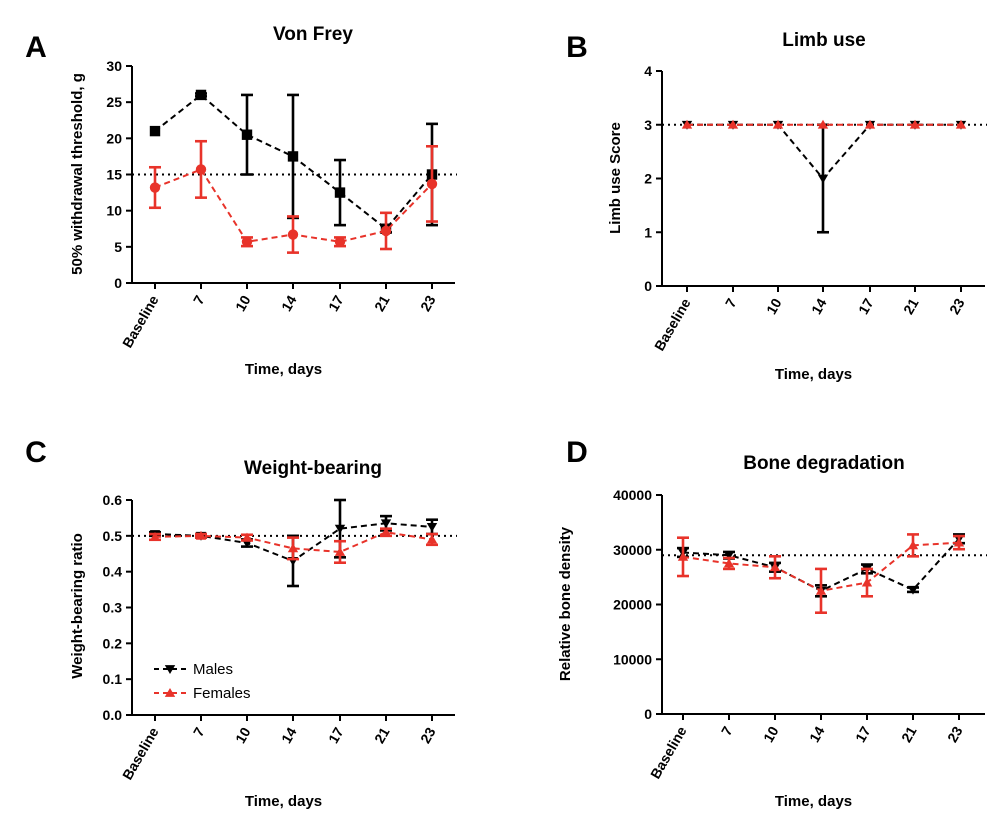  Describe the element at coordinates (114, 138) in the screenshot. I see `y-tick-label: 20` at that location.